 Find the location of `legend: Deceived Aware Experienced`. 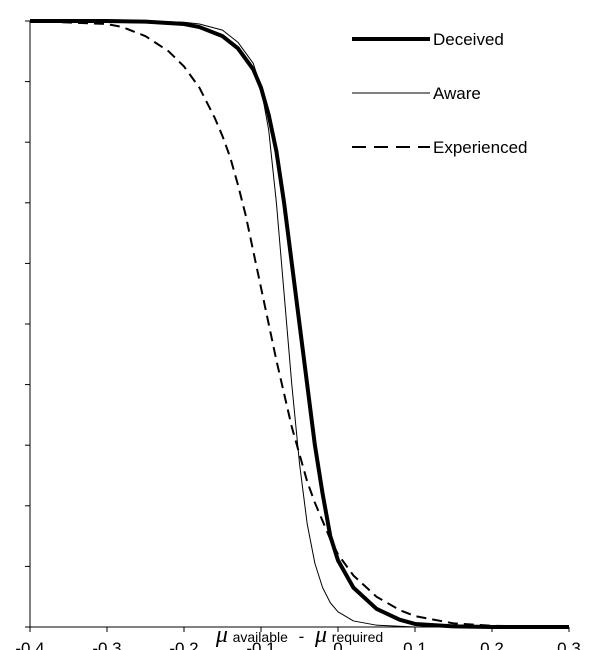

legend: Deceived Aware Experienced is located at coordinates (440, 93).